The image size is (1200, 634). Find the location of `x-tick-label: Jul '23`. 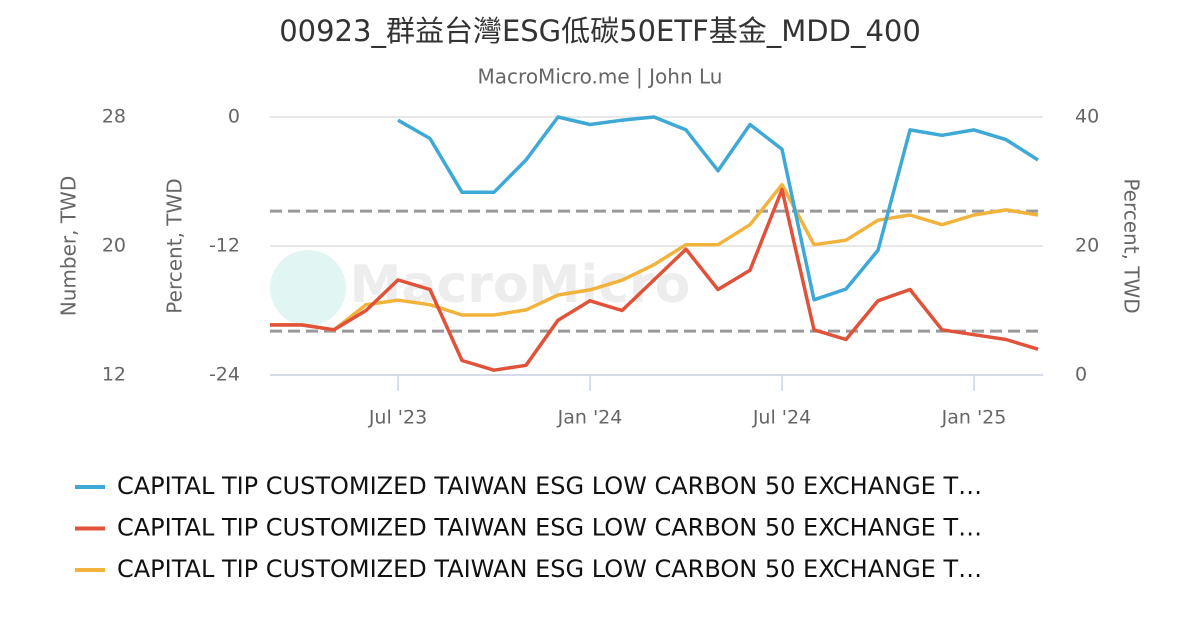

x-tick-label: Jul '23 is located at coordinates (397, 418).